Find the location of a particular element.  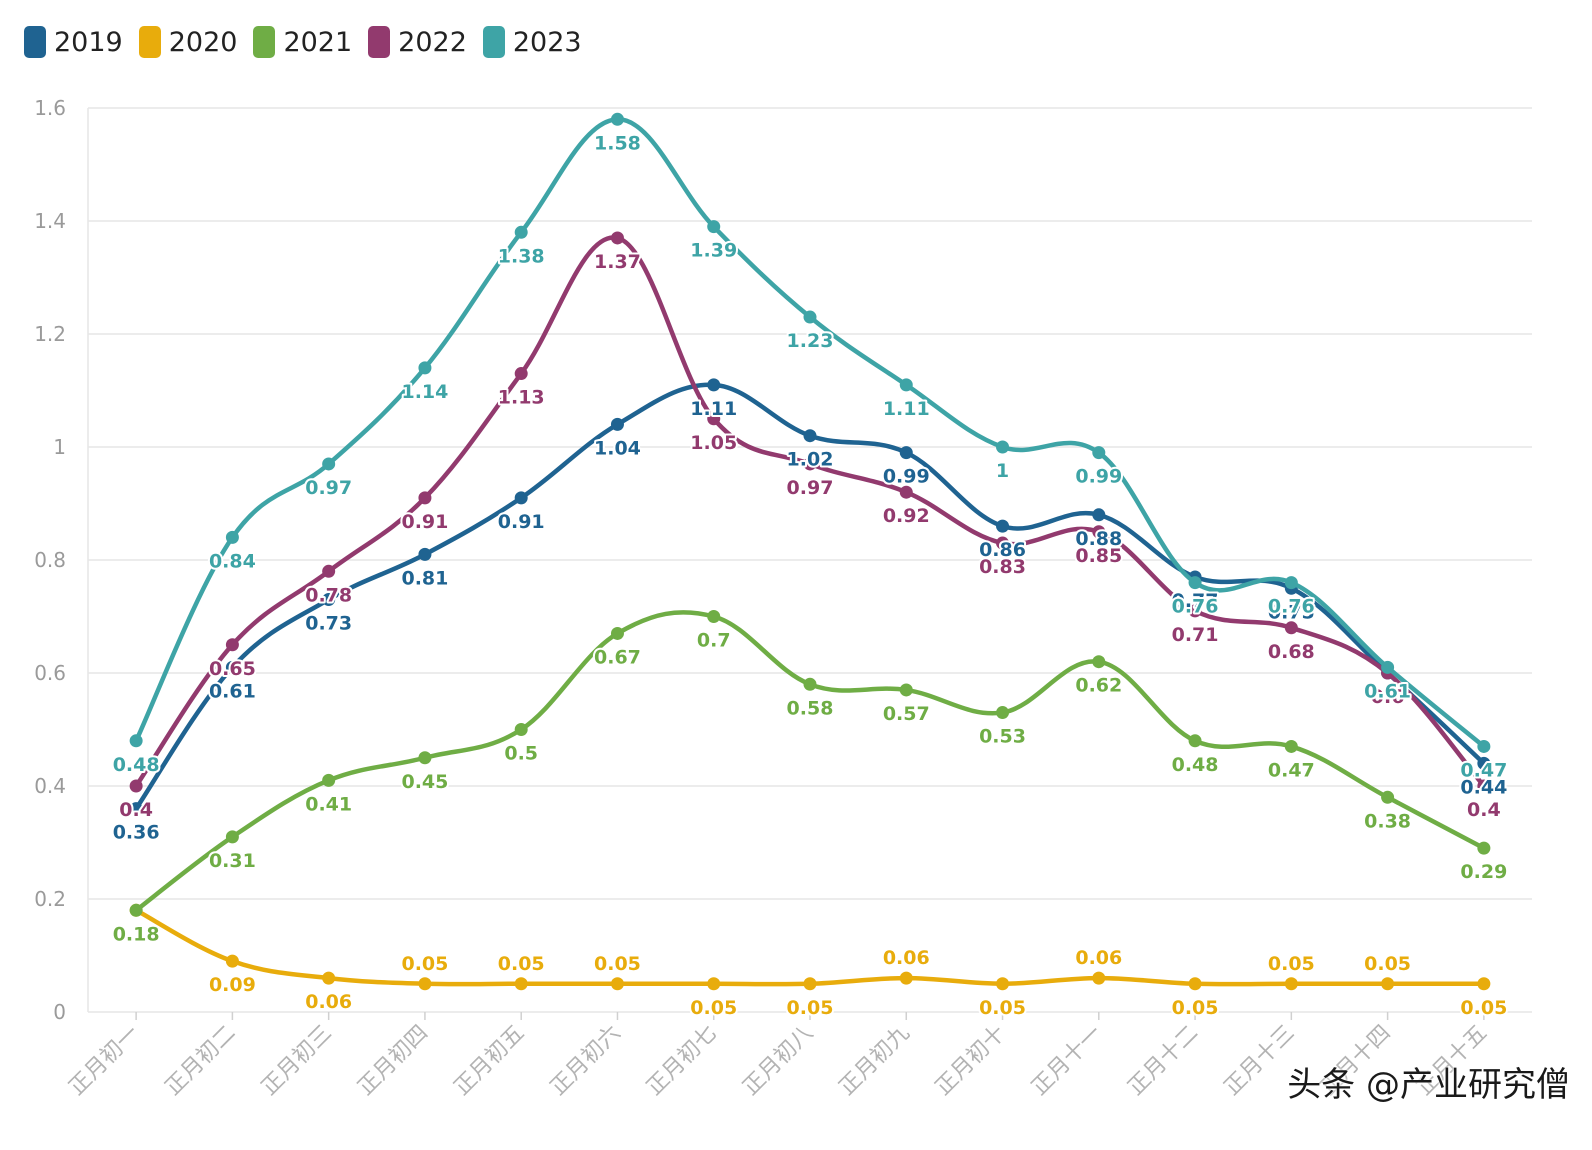

data-label: 0.67 is located at coordinates (617, 657).